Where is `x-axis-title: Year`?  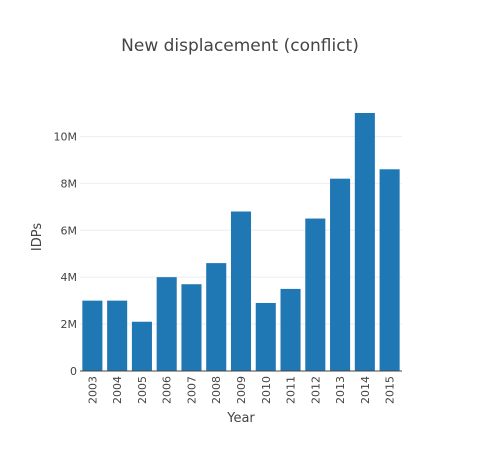 x-axis-title: Year is located at coordinates (240, 418).